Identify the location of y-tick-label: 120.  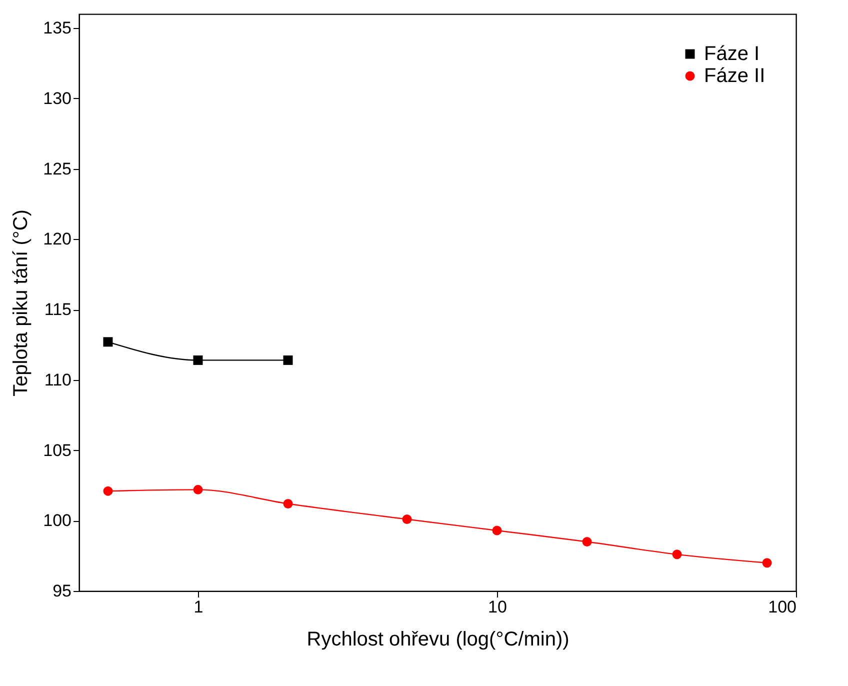
(57, 239).